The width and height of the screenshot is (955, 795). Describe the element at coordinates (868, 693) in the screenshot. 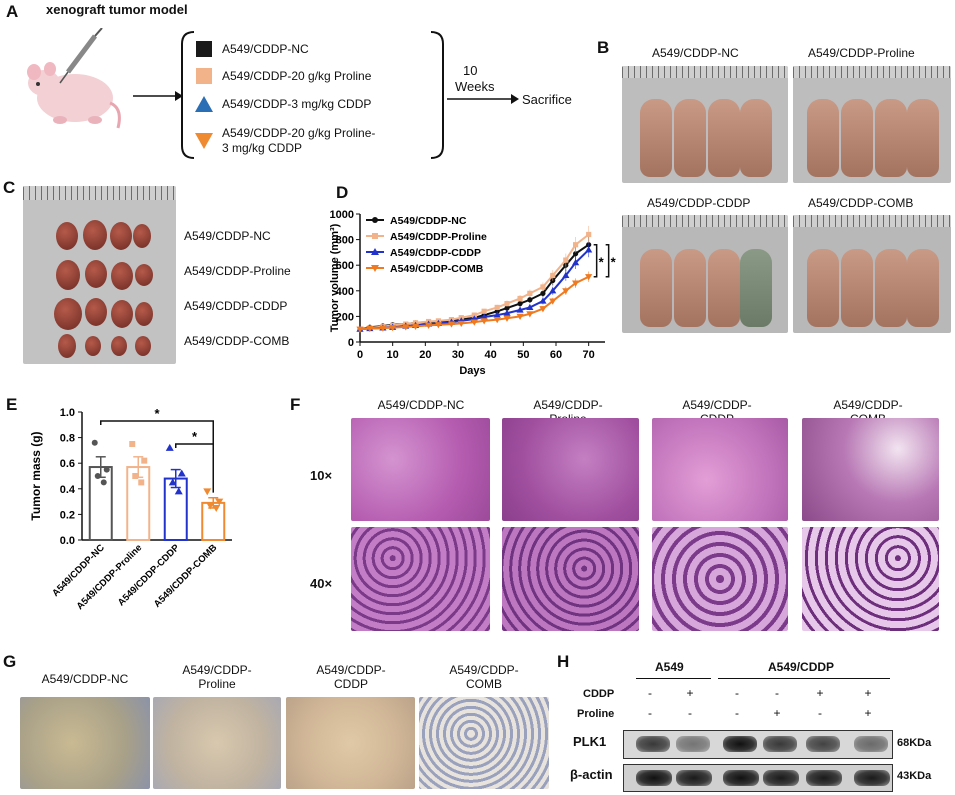

I see `h-cddp-sign: +` at that location.